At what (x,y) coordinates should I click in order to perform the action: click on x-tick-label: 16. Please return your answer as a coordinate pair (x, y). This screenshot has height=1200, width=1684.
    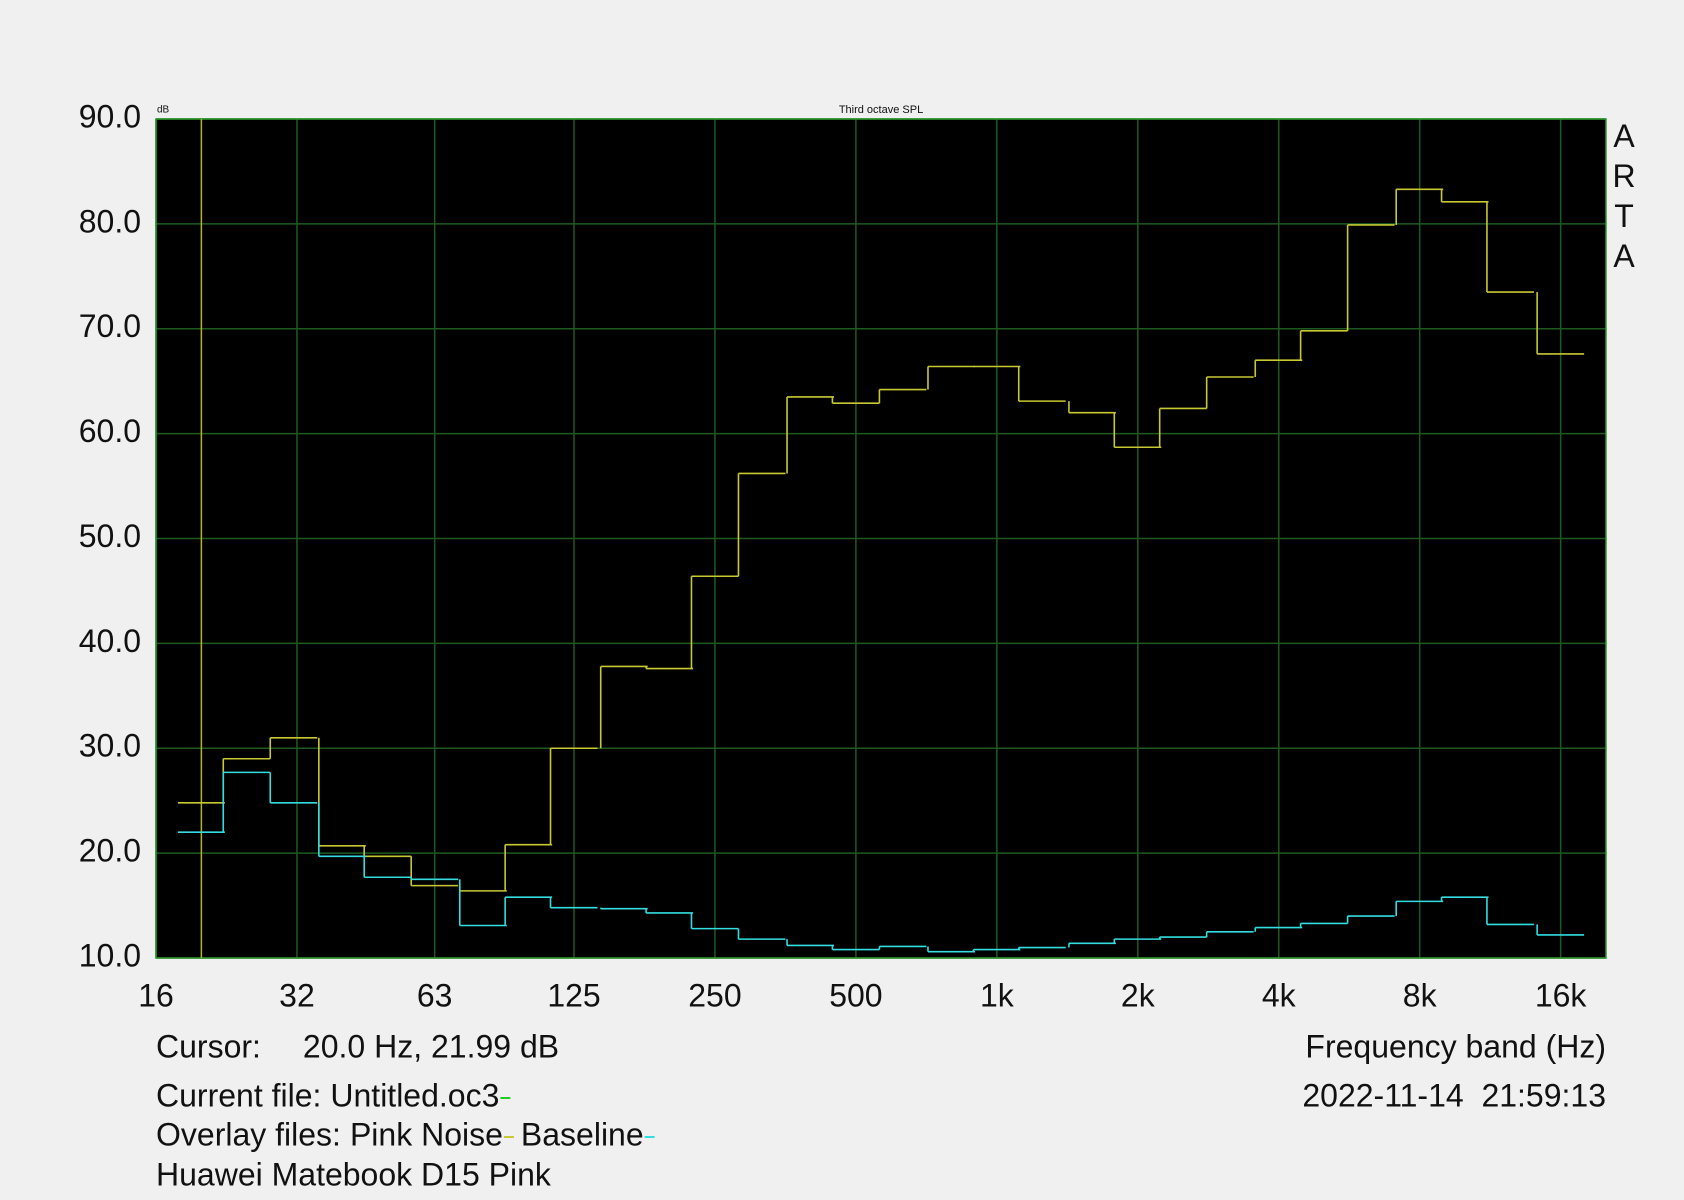
    Looking at the image, I should click on (156, 995).